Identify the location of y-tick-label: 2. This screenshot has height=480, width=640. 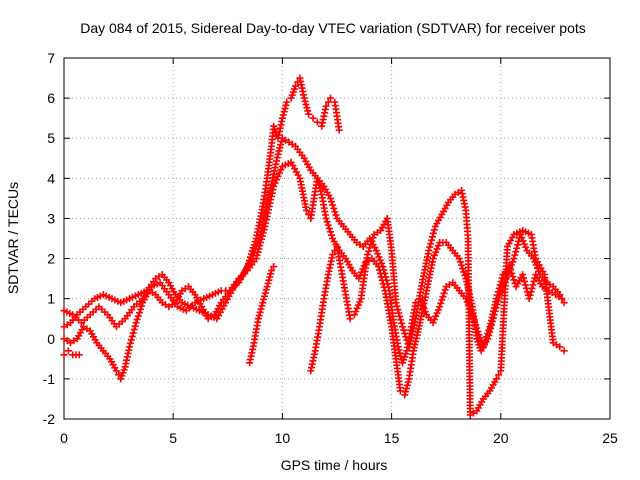
(51, 259).